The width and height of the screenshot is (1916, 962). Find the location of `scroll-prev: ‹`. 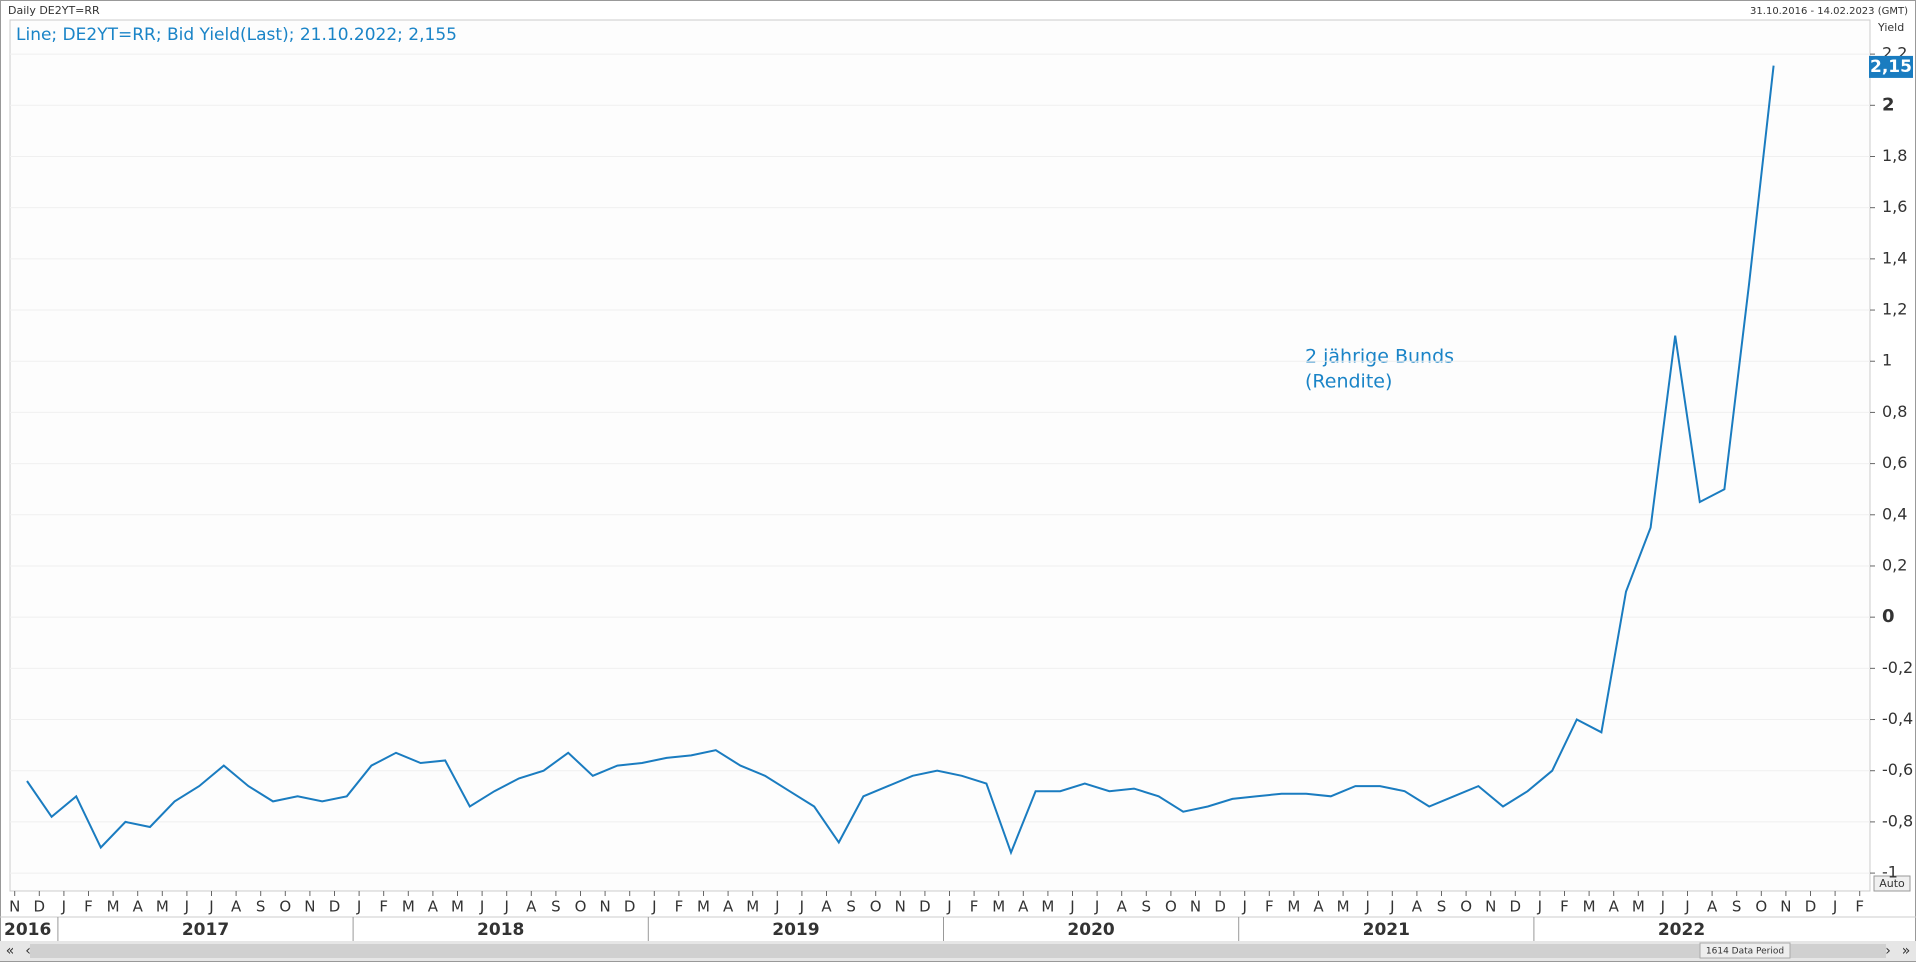

scroll-prev: ‹ is located at coordinates (28, 951).